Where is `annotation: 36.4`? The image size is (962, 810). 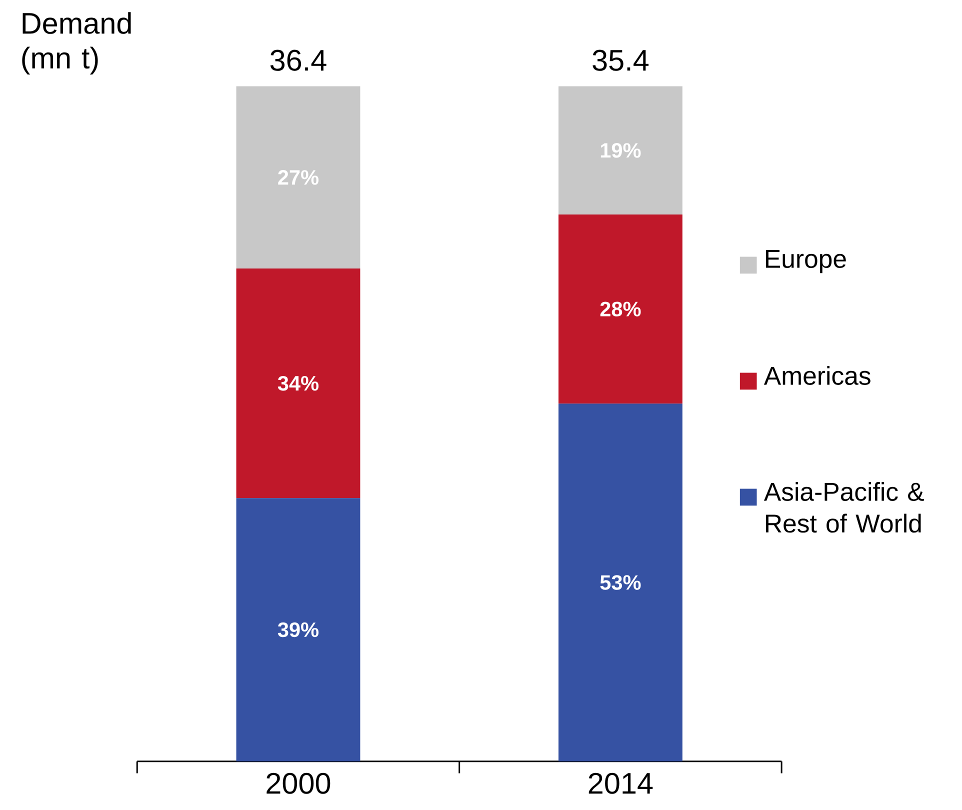
annotation: 36.4 is located at coordinates (298, 60).